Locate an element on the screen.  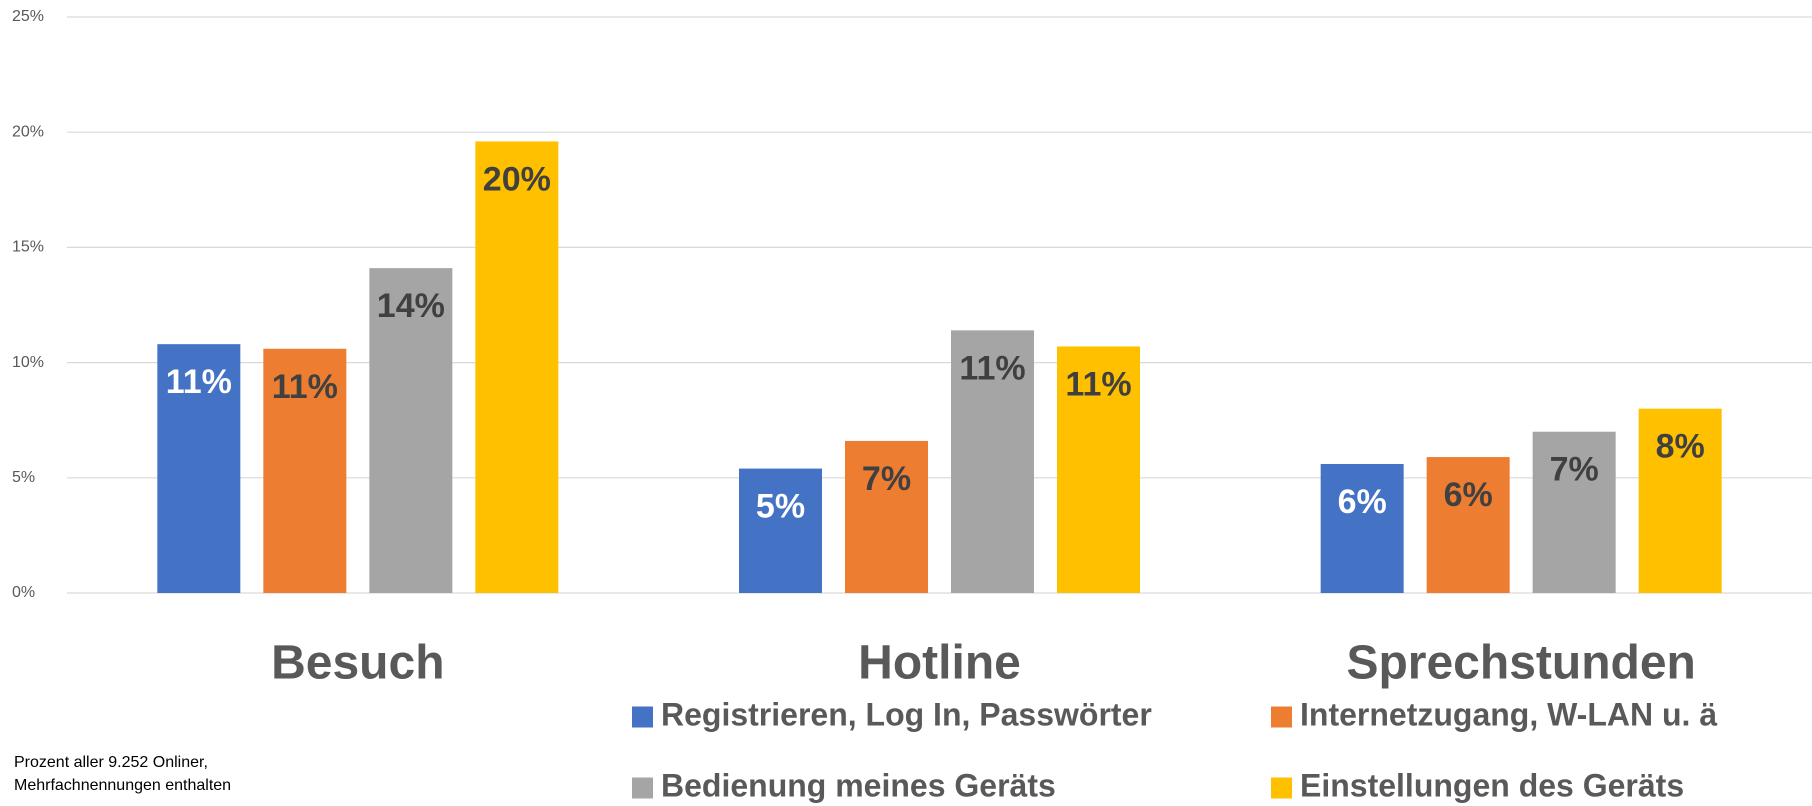
legend-label: Internetzugang, W-LAN u. ä is located at coordinates (1508, 714).